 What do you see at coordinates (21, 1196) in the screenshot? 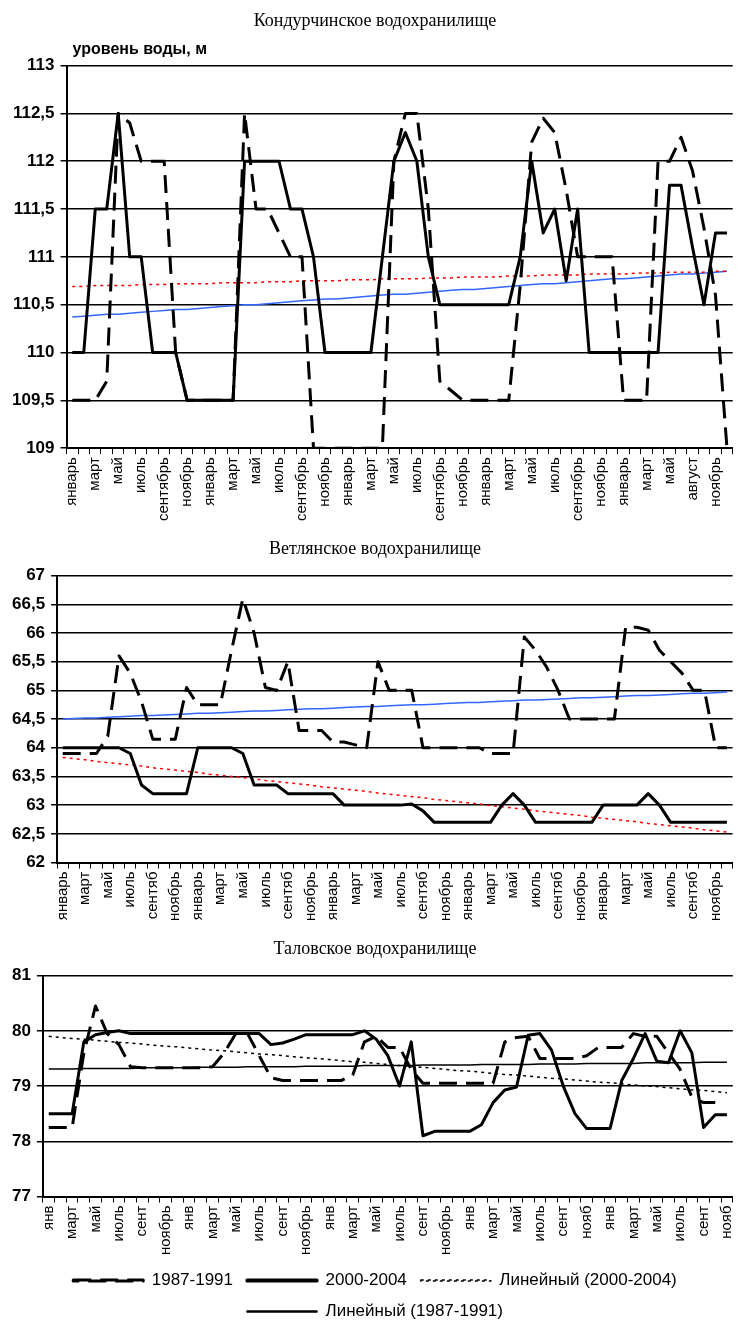
I see `y-tick-label: 77` at bounding box center [21, 1196].